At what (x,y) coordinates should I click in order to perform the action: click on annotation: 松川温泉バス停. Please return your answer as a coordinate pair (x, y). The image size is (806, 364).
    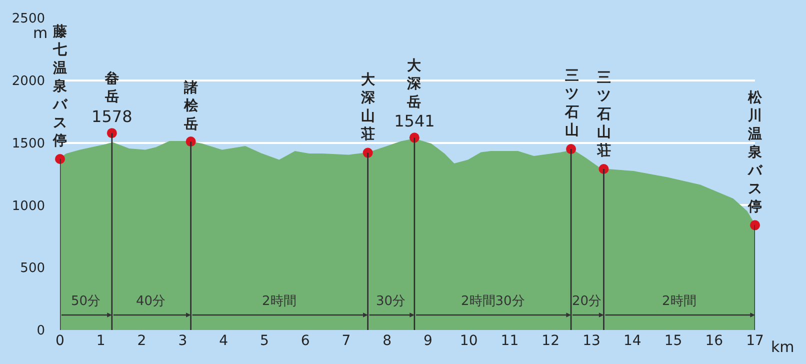
    Looking at the image, I should click on (755, 153).